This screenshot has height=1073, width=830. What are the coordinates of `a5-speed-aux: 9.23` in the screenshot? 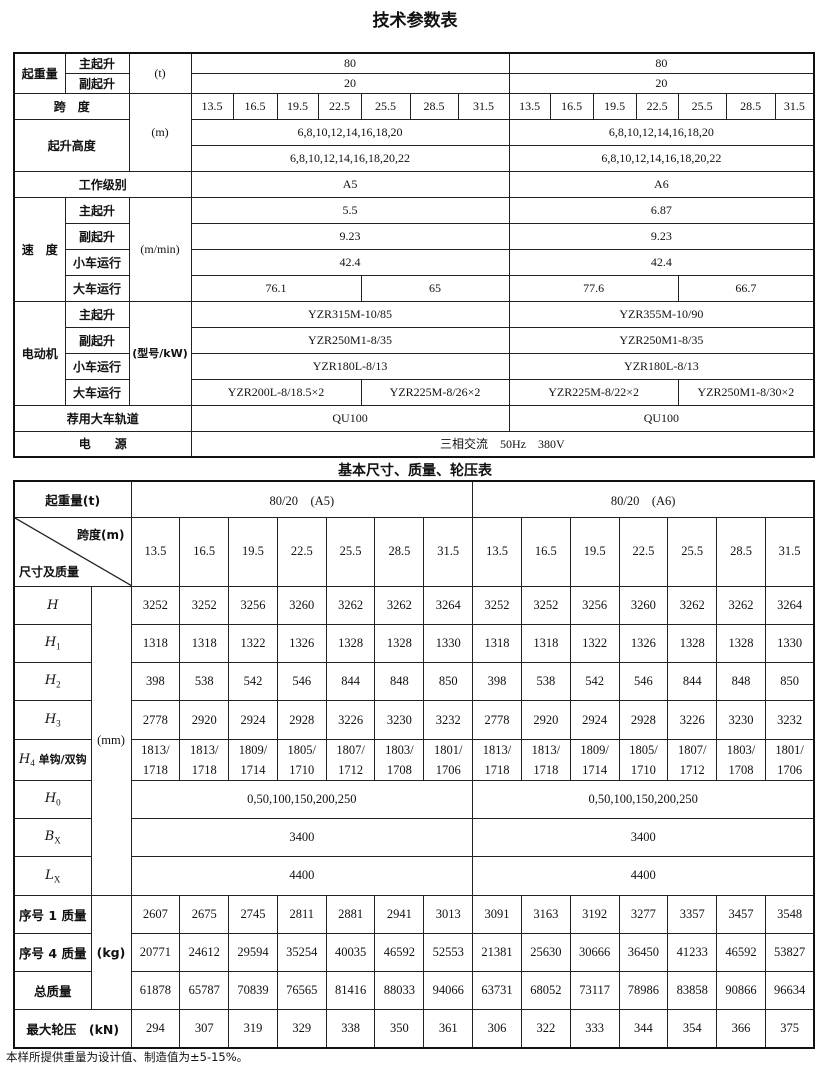 It's located at (350, 236).